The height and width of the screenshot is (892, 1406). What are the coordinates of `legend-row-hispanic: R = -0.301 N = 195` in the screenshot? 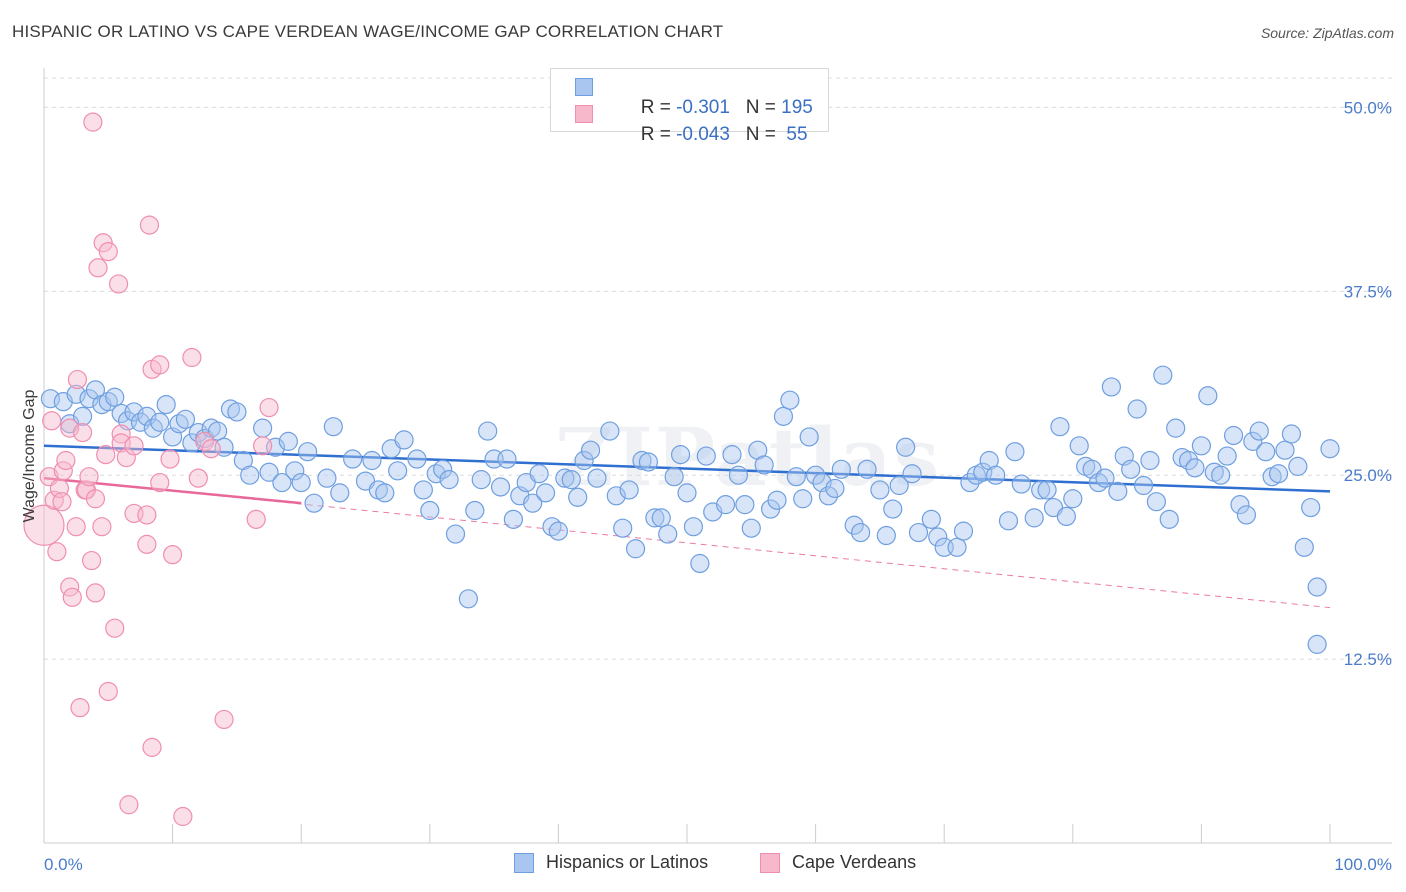 It's located at (694, 96).